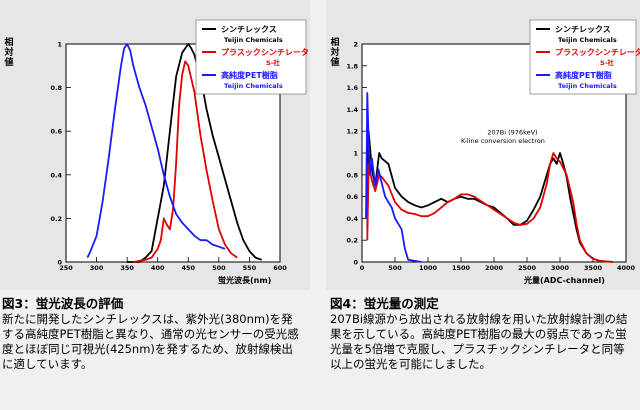 The width and height of the screenshot is (640, 410). Describe the element at coordinates (494, 268) in the screenshot. I see `x-tick-label: 2000` at that location.